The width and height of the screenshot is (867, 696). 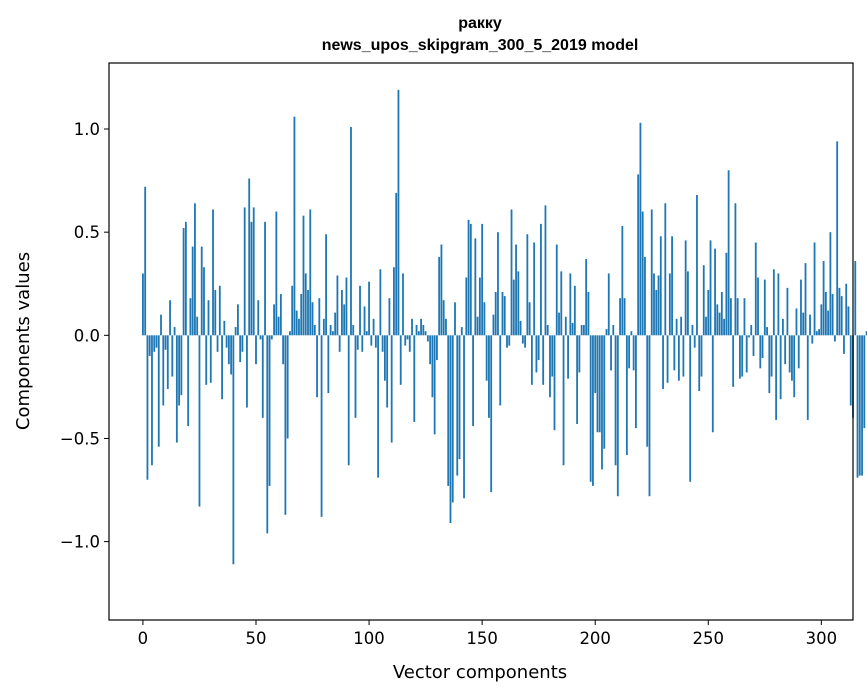 I want to click on y-tick-label: 0.0, so click(x=87, y=335).